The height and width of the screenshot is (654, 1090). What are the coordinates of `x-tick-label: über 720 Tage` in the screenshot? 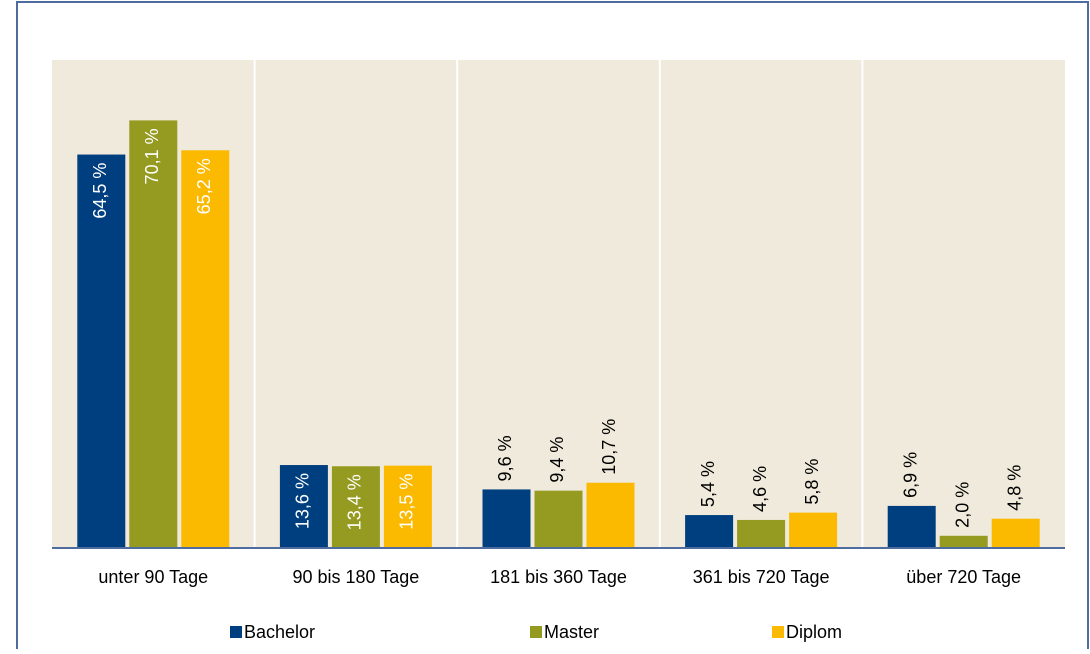 It's located at (963, 577).